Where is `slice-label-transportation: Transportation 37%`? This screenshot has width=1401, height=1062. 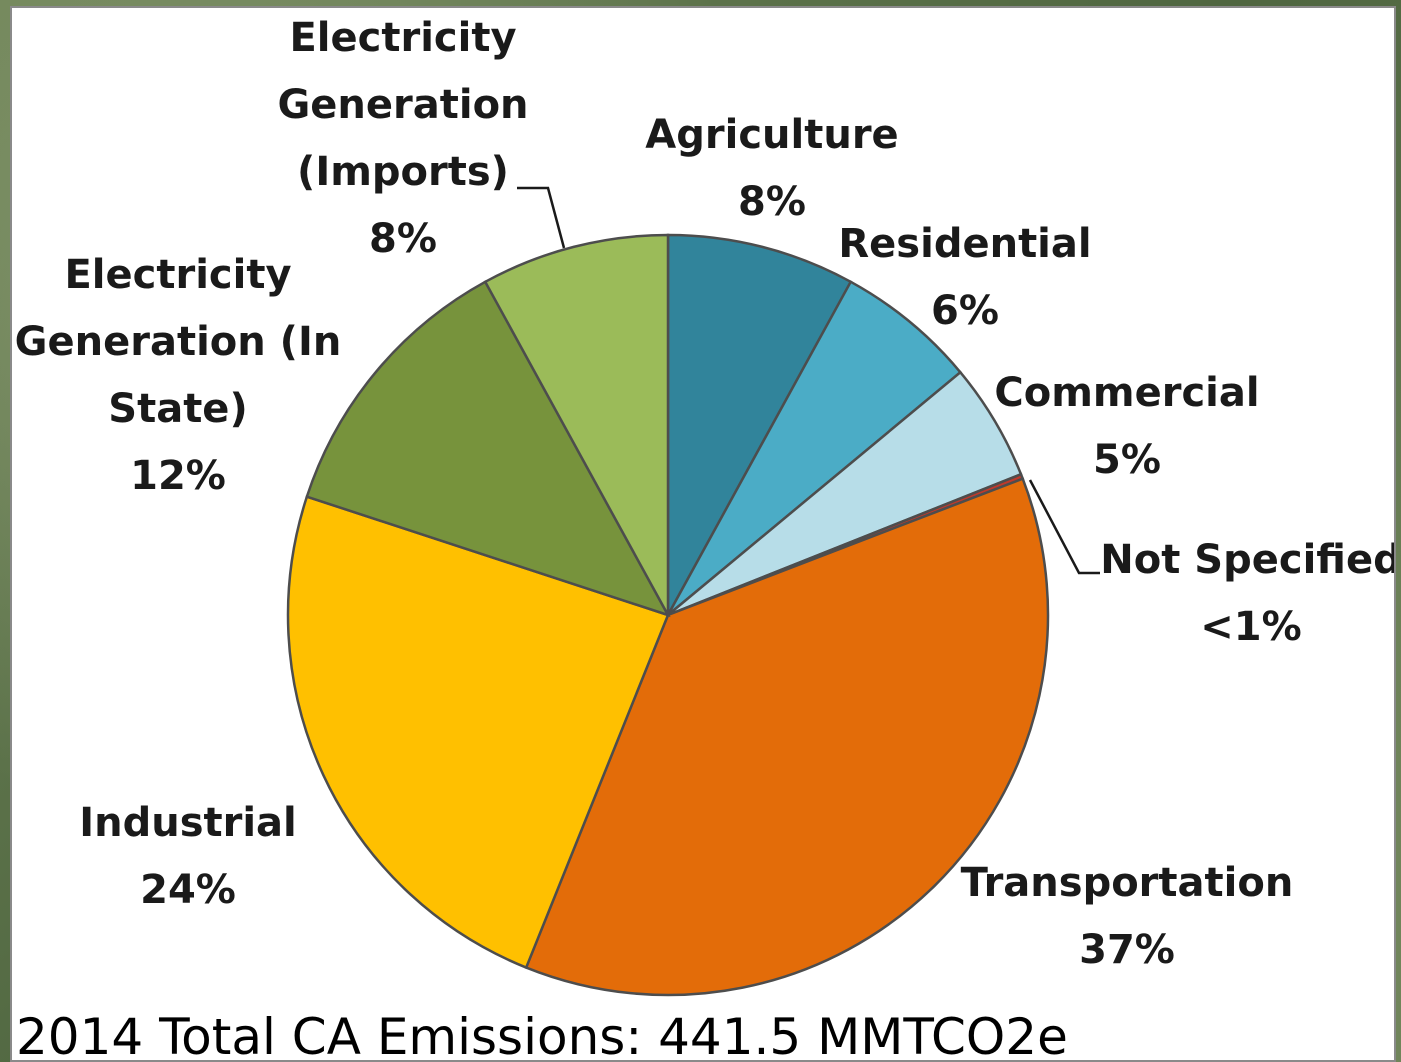 slice-label-transportation: Transportation 37% is located at coordinates (1127, 916).